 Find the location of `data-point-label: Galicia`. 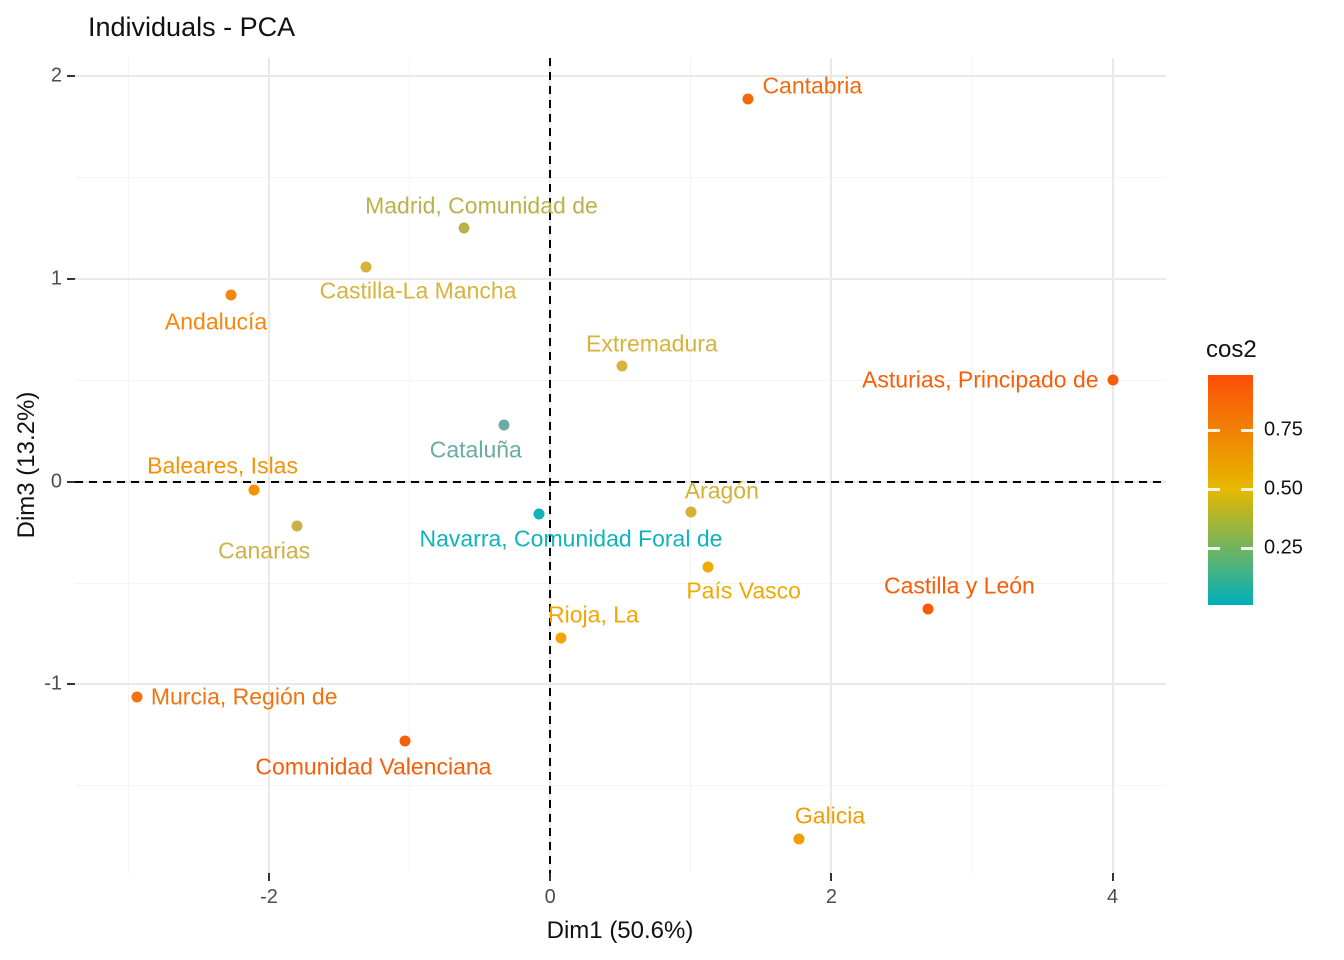

data-point-label: Galicia is located at coordinates (830, 815).